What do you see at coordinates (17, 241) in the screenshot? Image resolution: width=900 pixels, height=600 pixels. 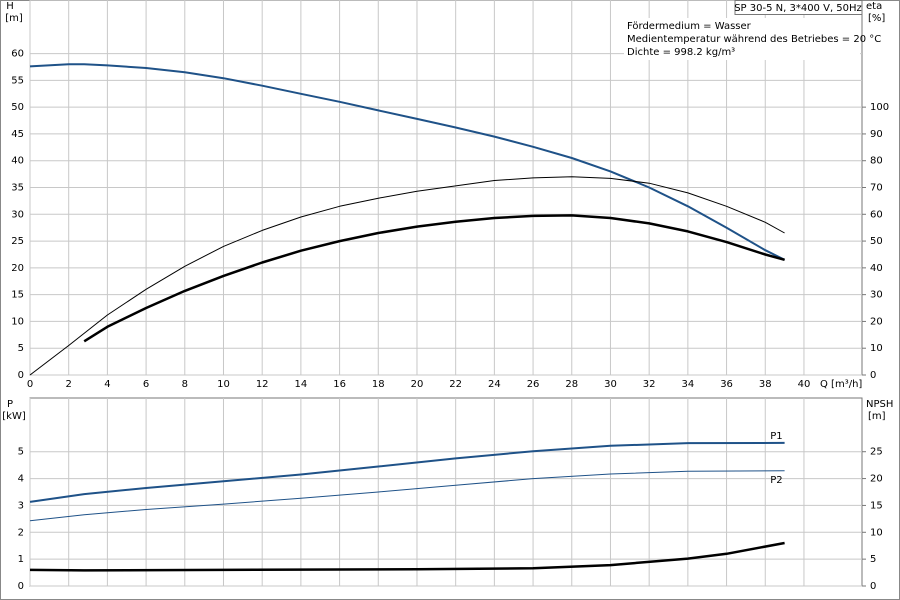 I see `y-tick-label: 25` at bounding box center [17, 241].